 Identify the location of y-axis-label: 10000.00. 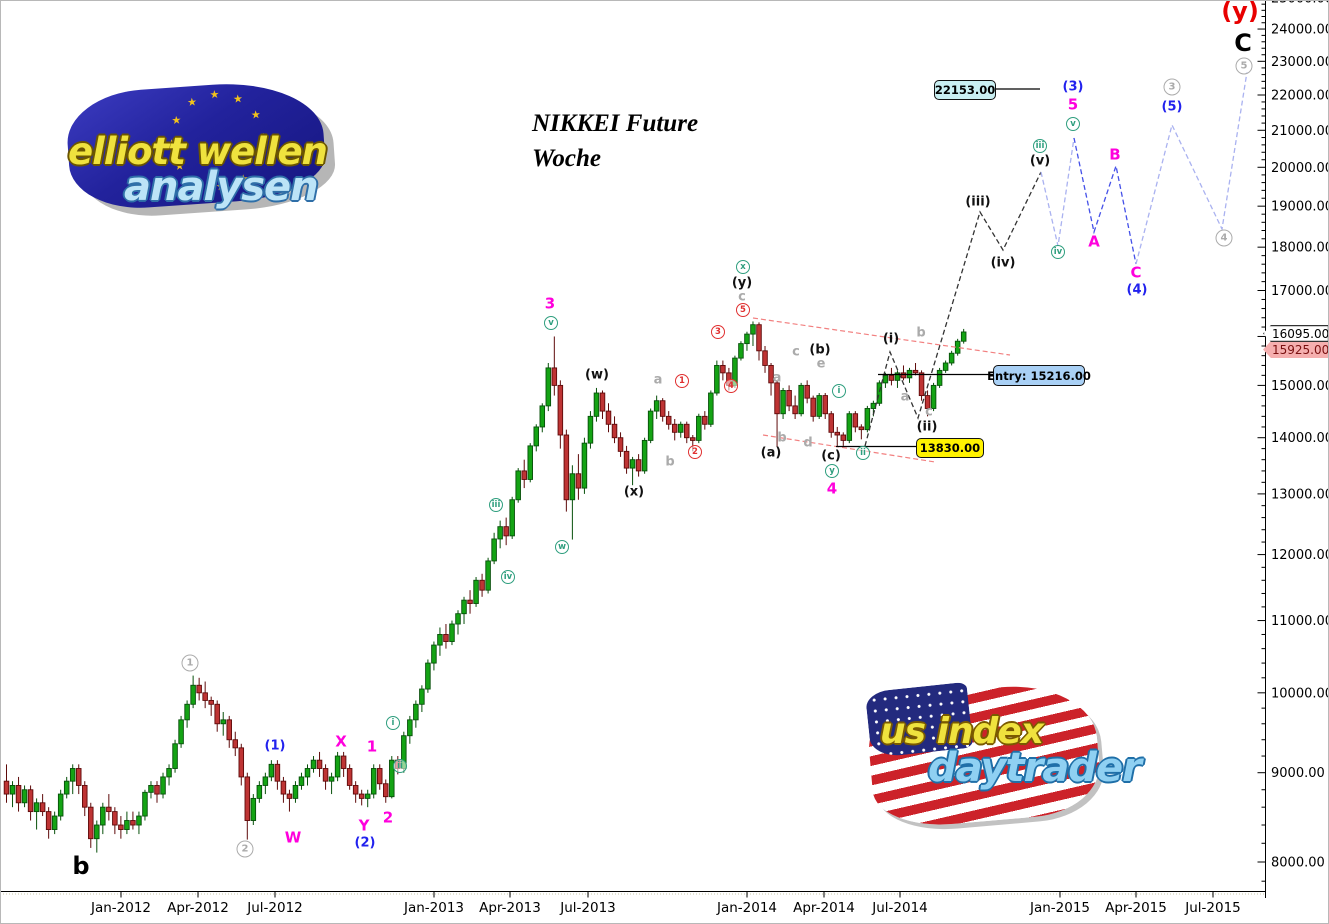
(1300, 693).